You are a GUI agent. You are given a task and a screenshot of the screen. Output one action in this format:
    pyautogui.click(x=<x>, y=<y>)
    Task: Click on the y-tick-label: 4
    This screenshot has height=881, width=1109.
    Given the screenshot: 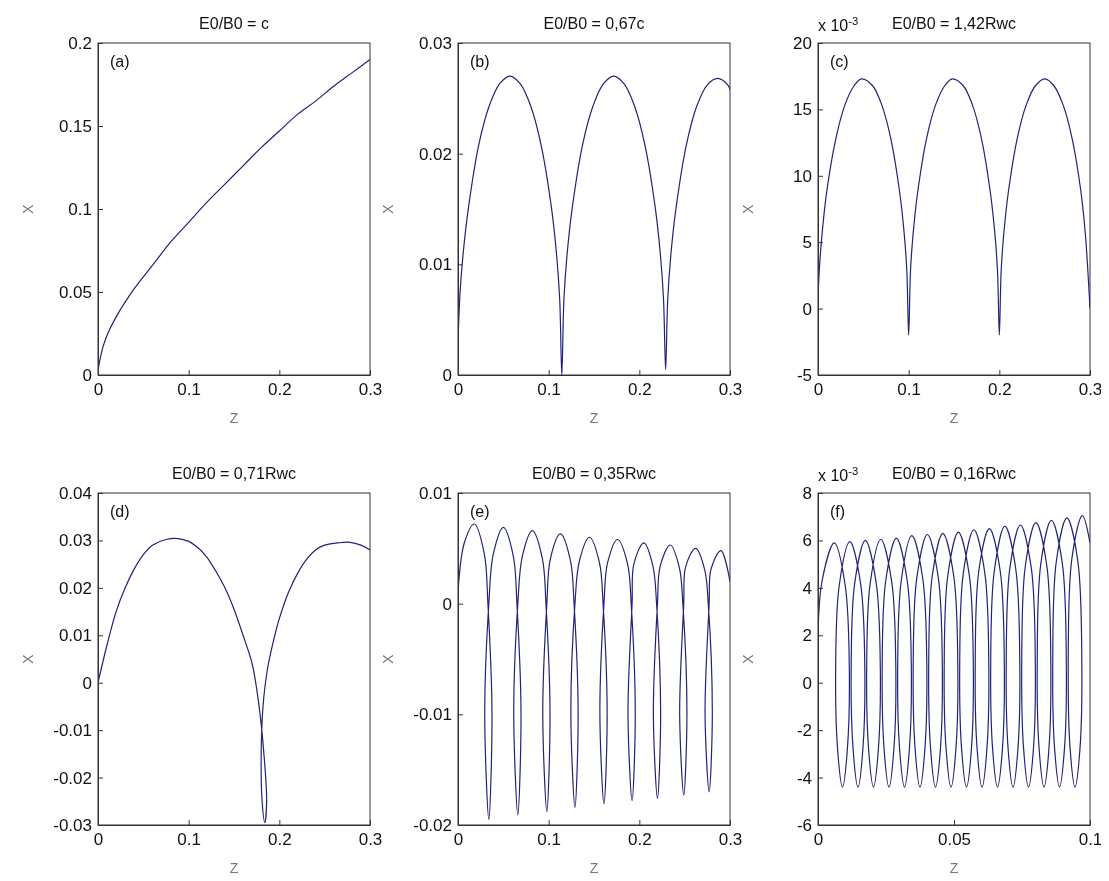 What is the action you would take?
    pyautogui.click(x=807, y=588)
    